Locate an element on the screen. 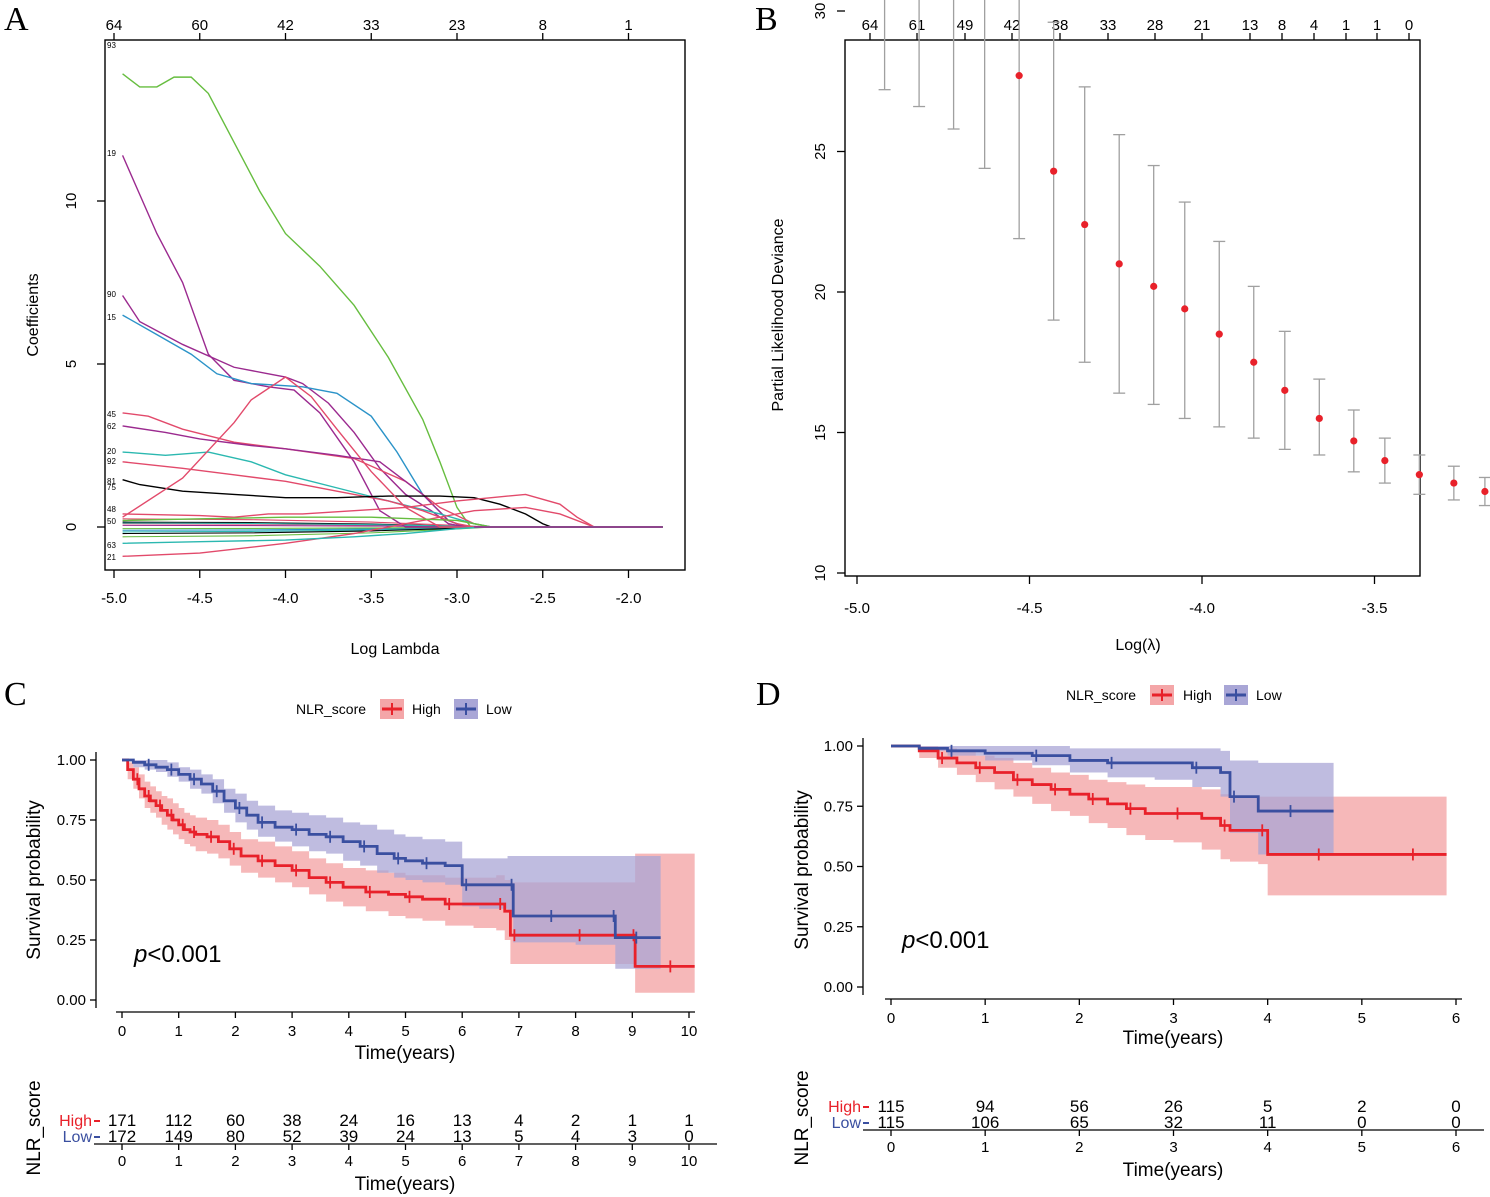  panel-a-x-tick-label: -5.0 is located at coordinates (114, 598).